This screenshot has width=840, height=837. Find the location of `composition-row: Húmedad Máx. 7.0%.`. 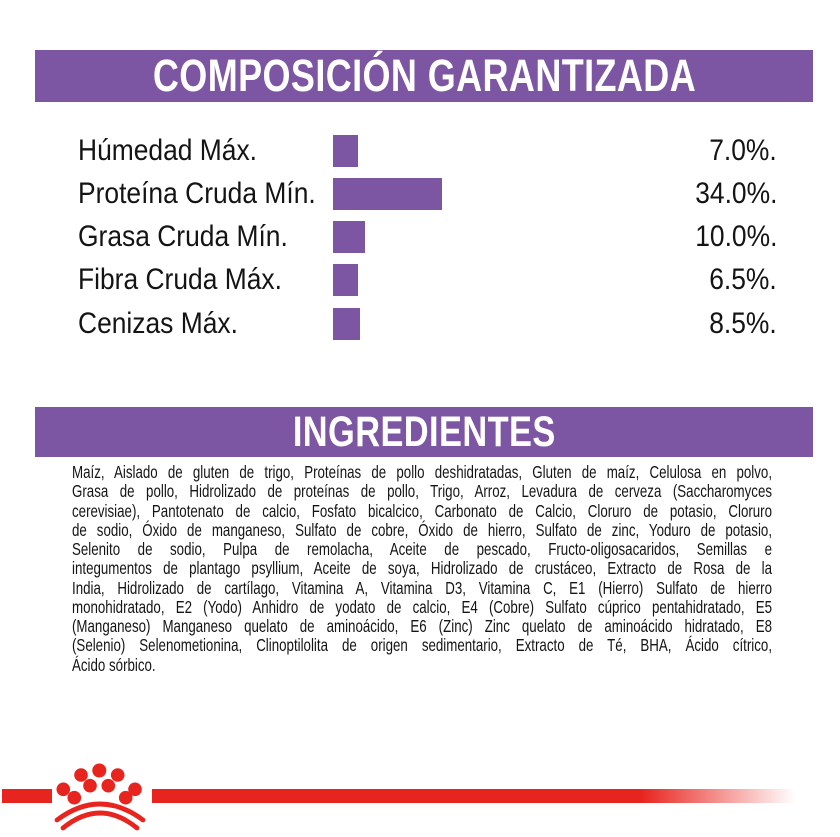

composition-row: Húmedad Máx. 7.0%. is located at coordinates (420, 150).